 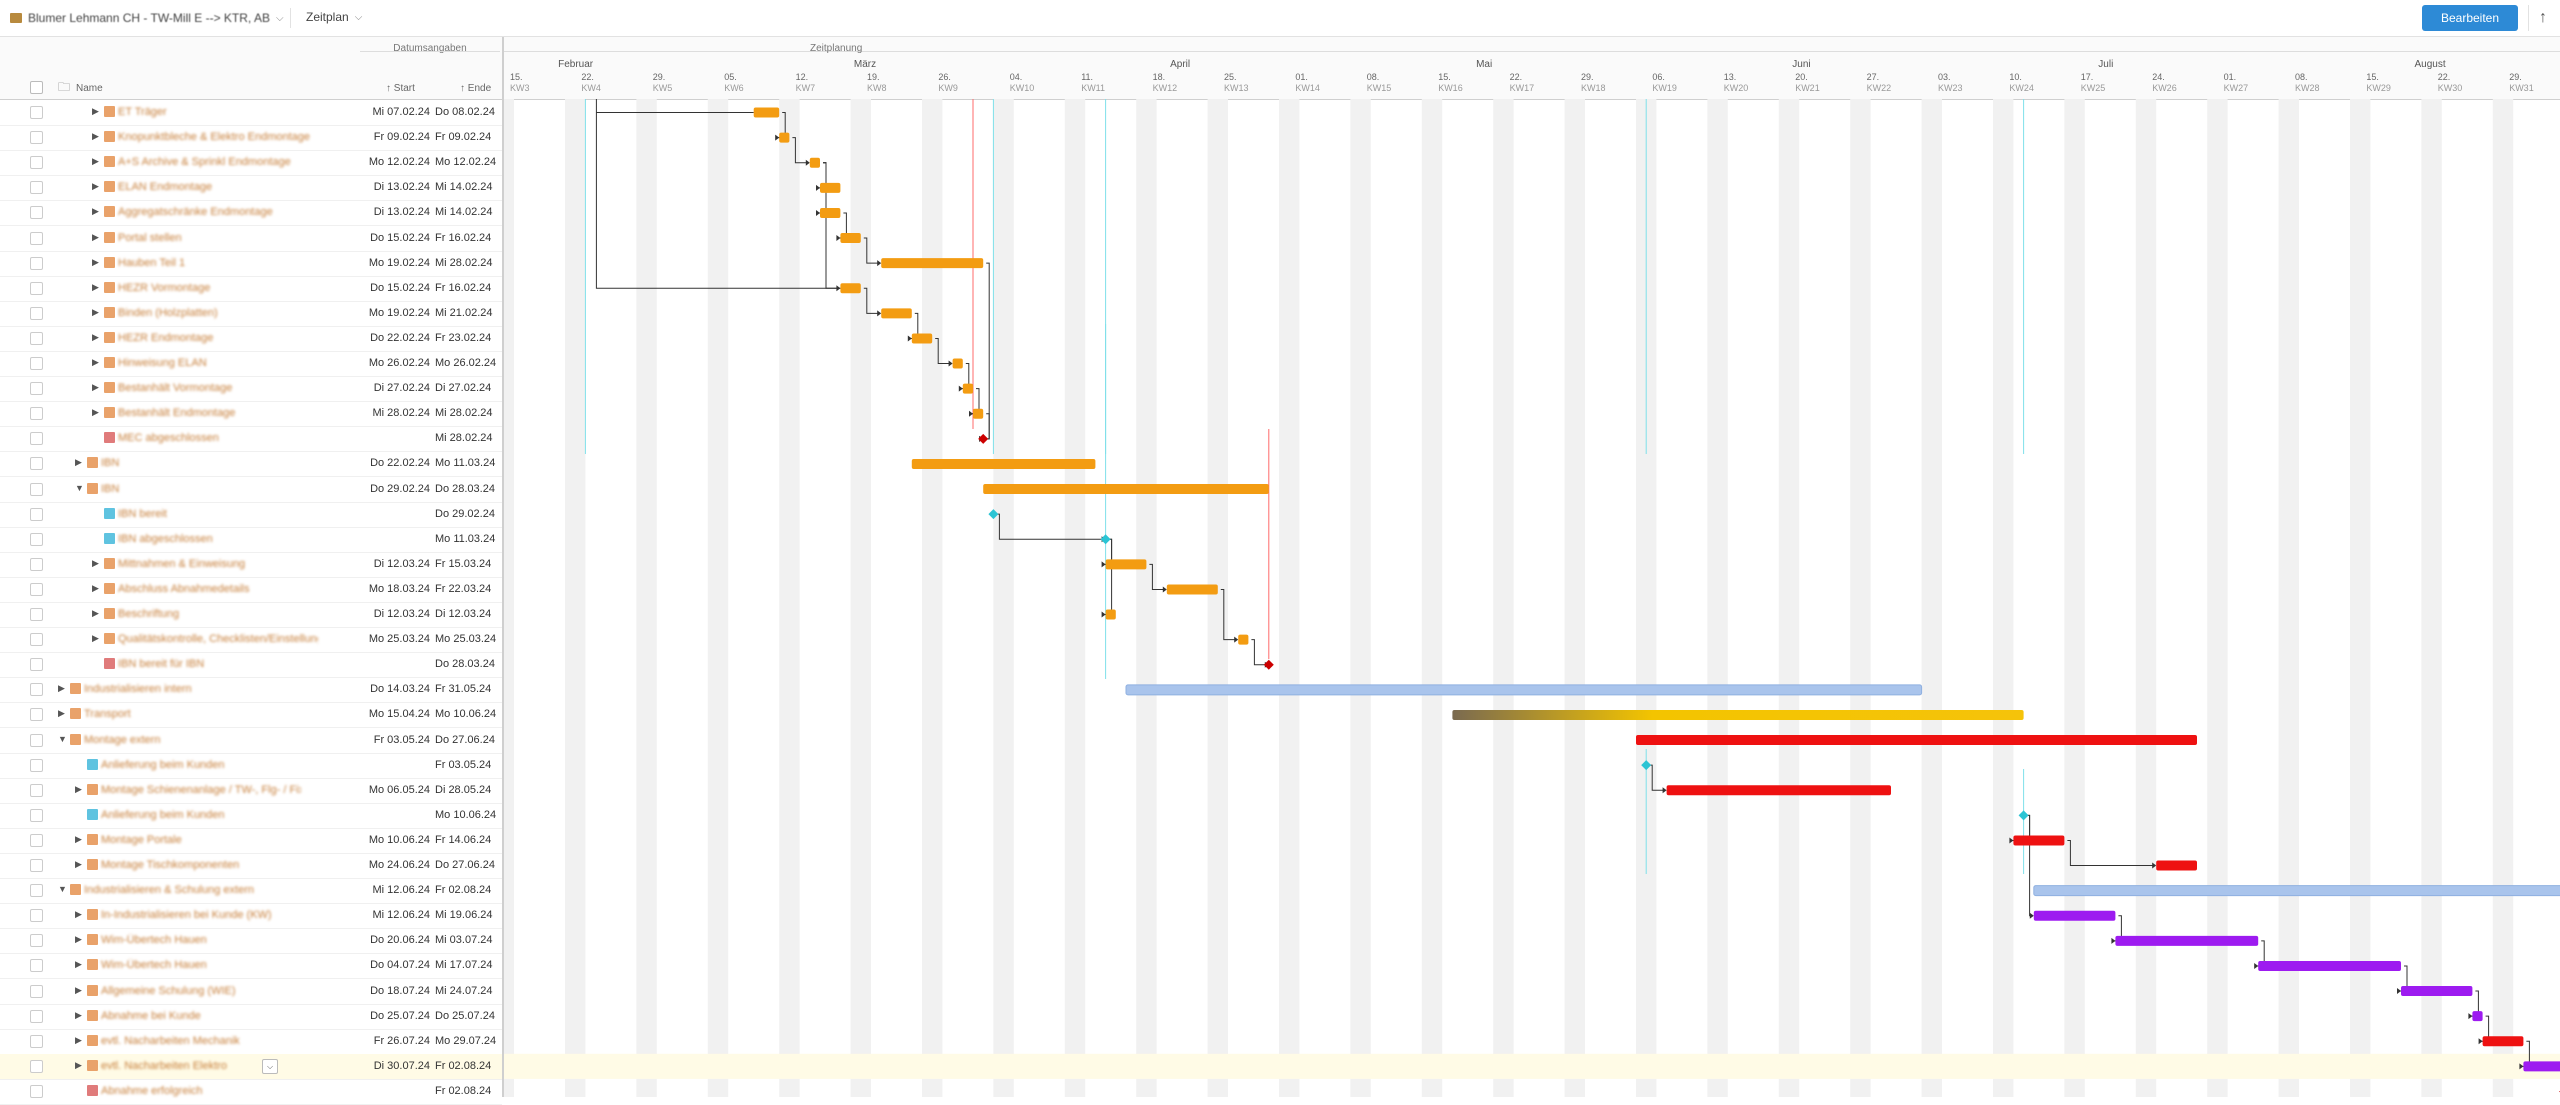 What do you see at coordinates (165, 187) in the screenshot?
I see `task-name: ELAN Endmontage` at bounding box center [165, 187].